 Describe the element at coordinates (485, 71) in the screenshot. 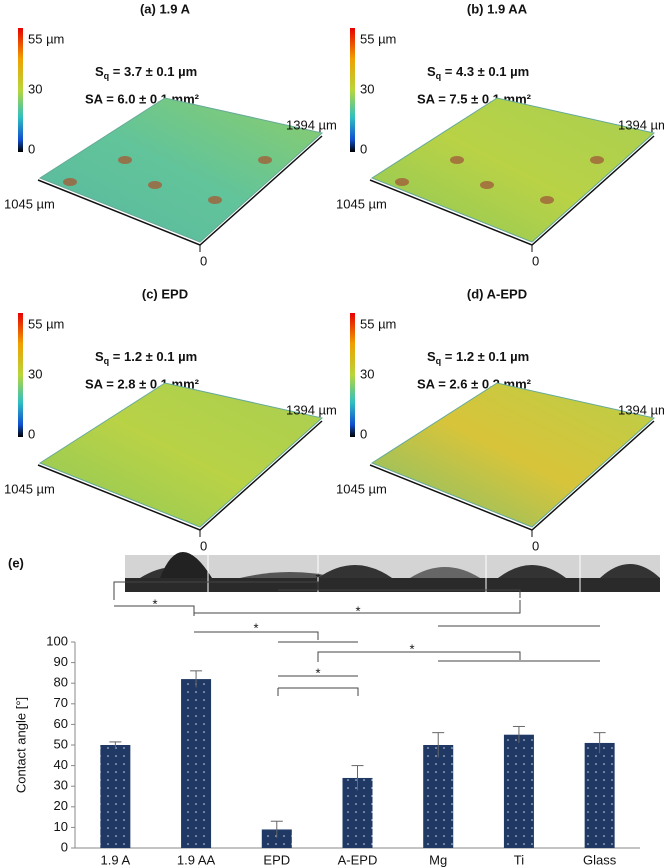

I see `sq-value: = 4.3 ± 0.1 µm` at that location.